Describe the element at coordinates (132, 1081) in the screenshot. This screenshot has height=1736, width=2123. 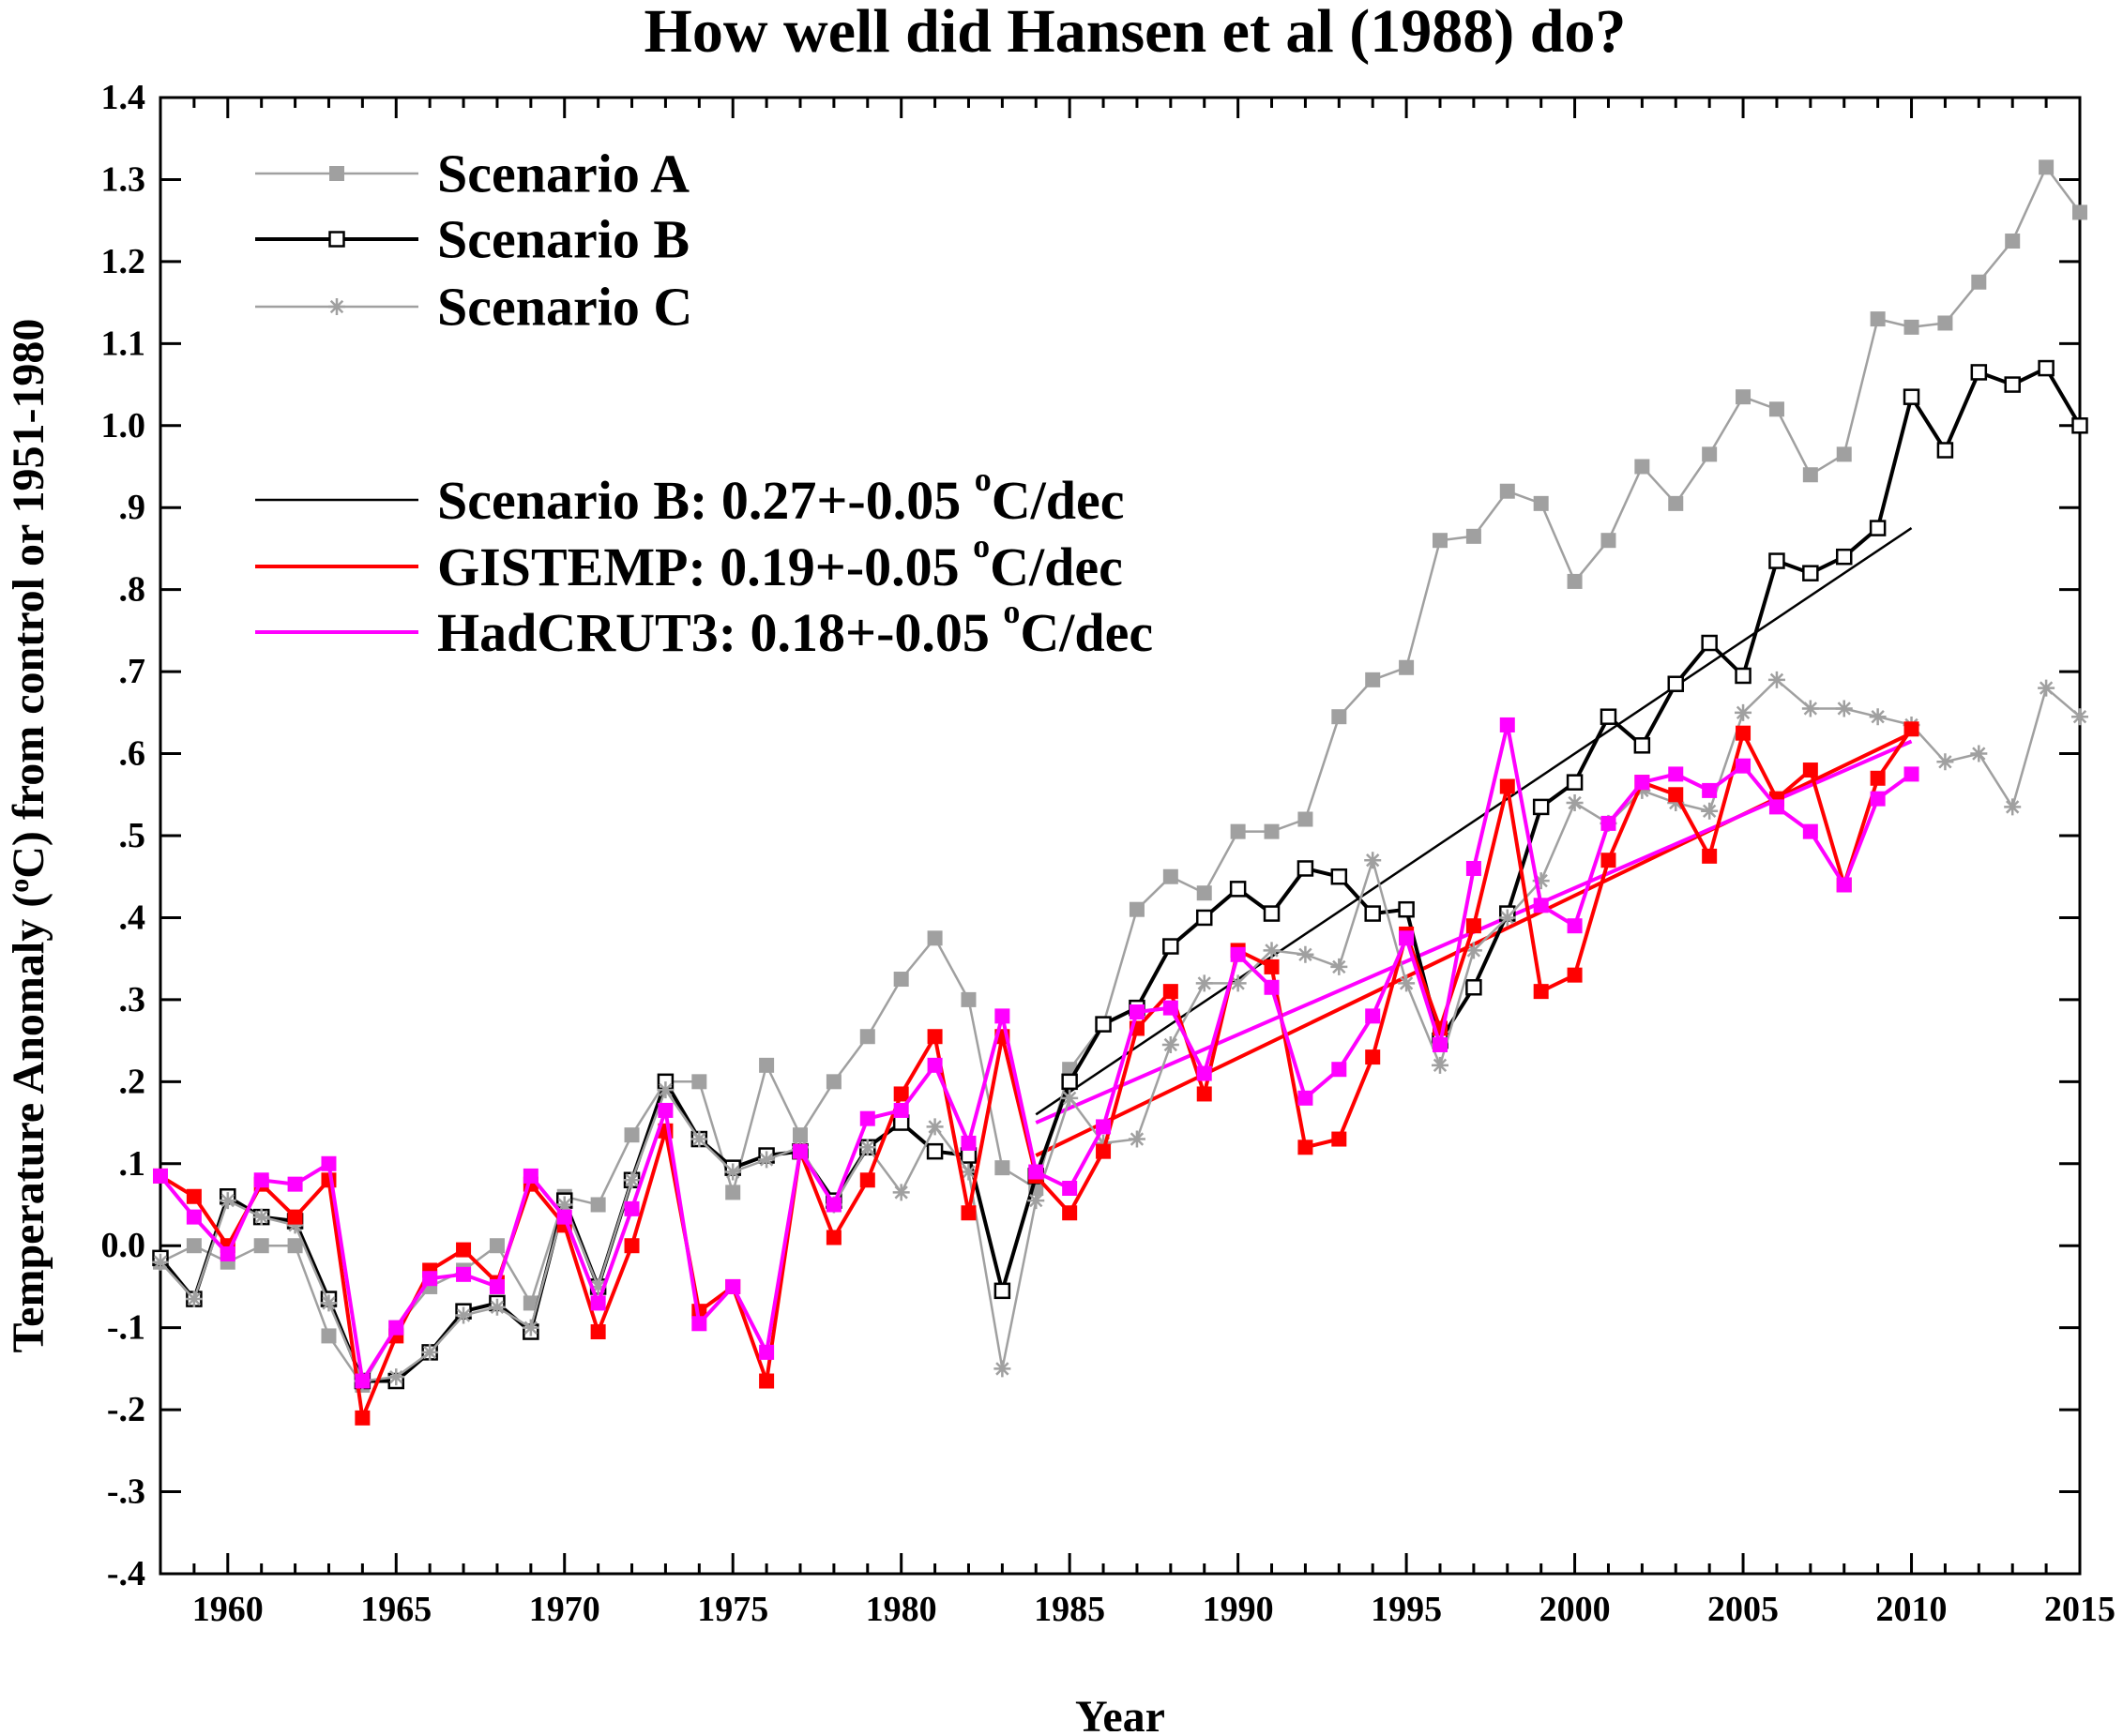
I see `y-tick-label: .2` at that location.